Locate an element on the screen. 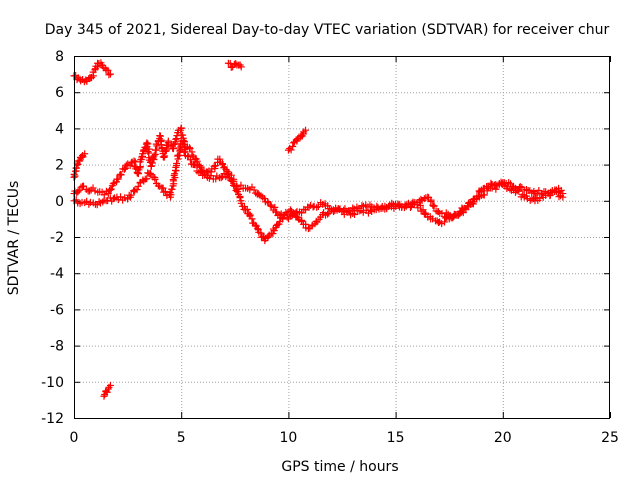 This screenshot has height=480, width=640. y-tick-label: 8 is located at coordinates (59, 57).